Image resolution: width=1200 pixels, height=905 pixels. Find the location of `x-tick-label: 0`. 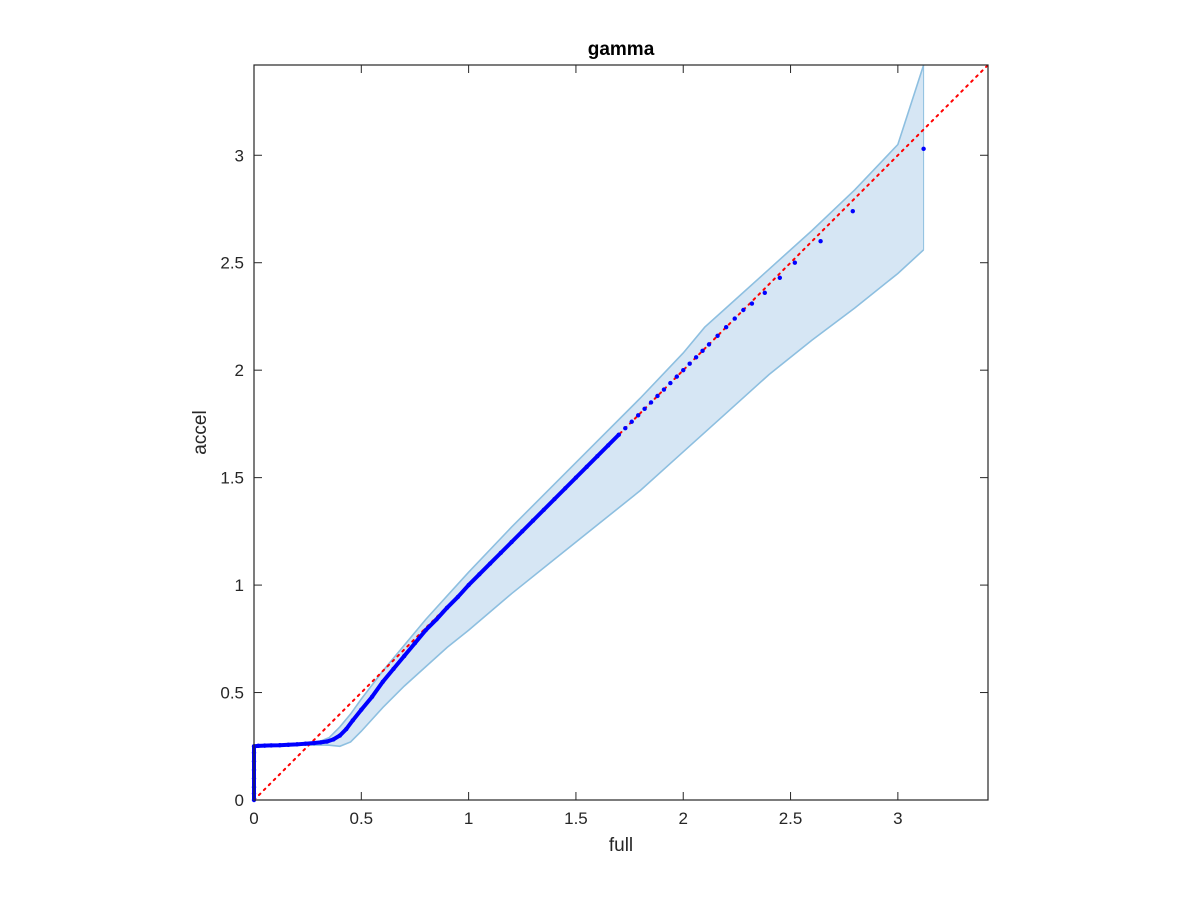

x-tick-label: 0 is located at coordinates (253, 818).